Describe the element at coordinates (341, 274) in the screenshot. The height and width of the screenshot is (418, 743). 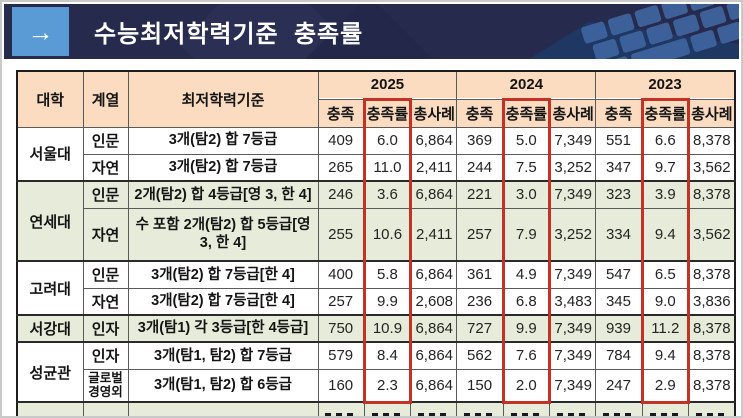
I see `value-cell: 400` at that location.